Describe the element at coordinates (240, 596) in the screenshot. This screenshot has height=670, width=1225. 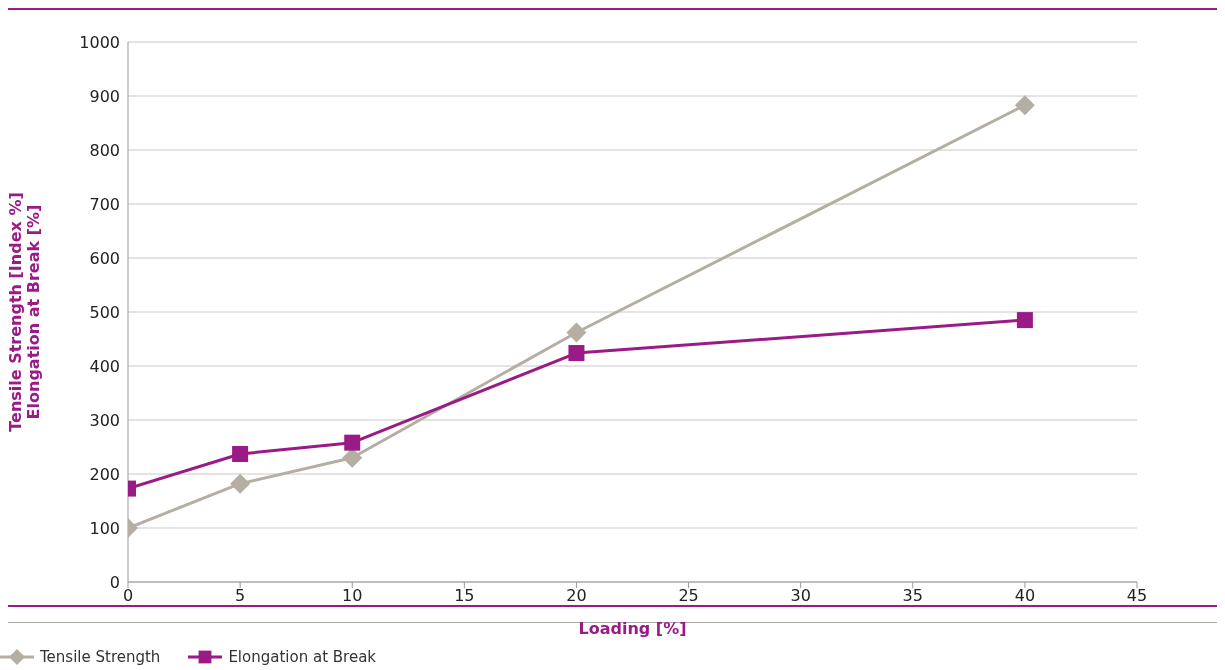
I see `x-tick-label: 5` at that location.